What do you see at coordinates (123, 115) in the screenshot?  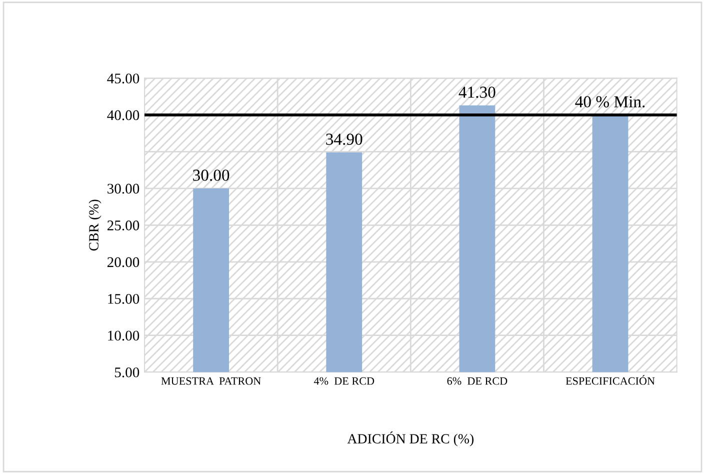 I see `y-tick-label: 40.00` at bounding box center [123, 115].